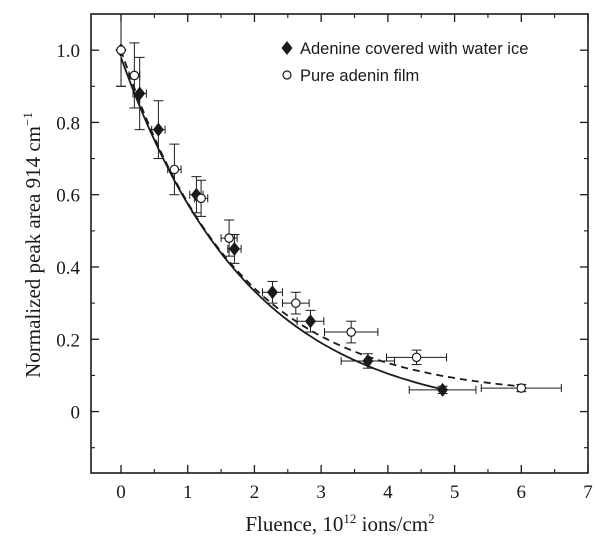 The image size is (595, 539). Describe the element at coordinates (359, 76) in the screenshot. I see `legend-label-pure-film: Pure adenin film` at that location.